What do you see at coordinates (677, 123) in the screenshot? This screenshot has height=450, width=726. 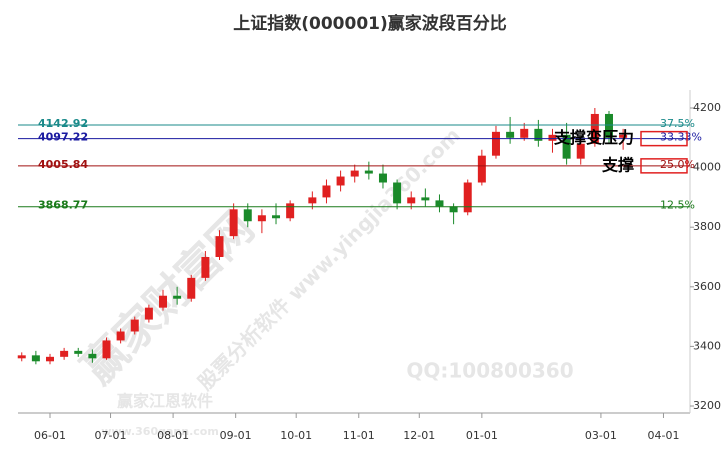 I see `level-percent: 37.5%` at bounding box center [677, 123].